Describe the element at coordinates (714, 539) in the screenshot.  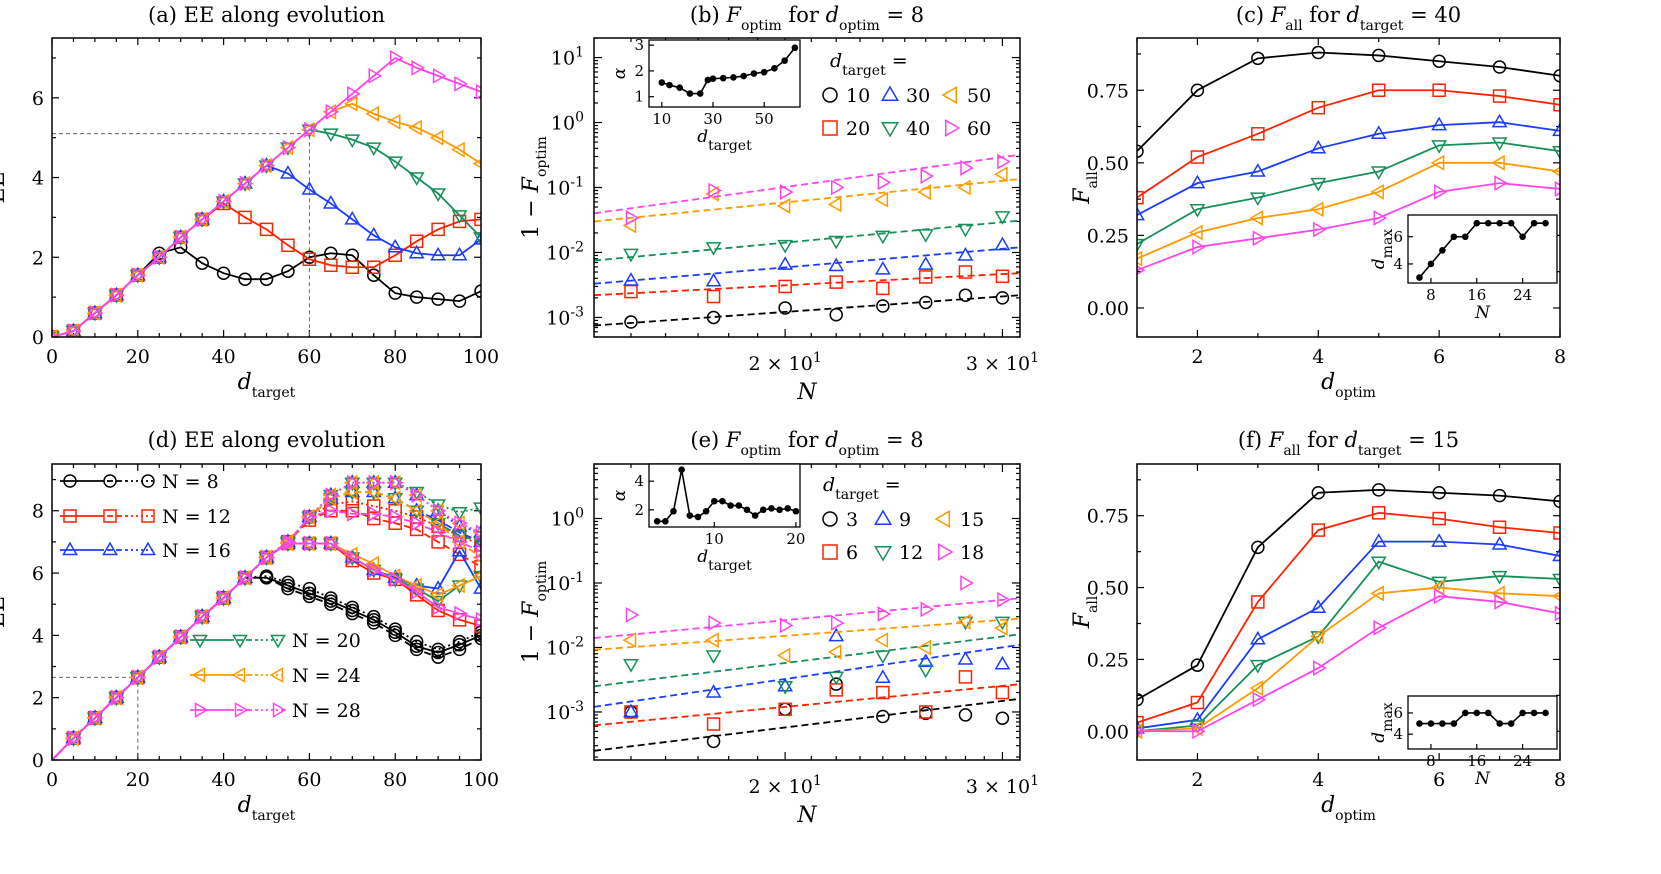
I see `inset-x-tick-label: 10` at that location.